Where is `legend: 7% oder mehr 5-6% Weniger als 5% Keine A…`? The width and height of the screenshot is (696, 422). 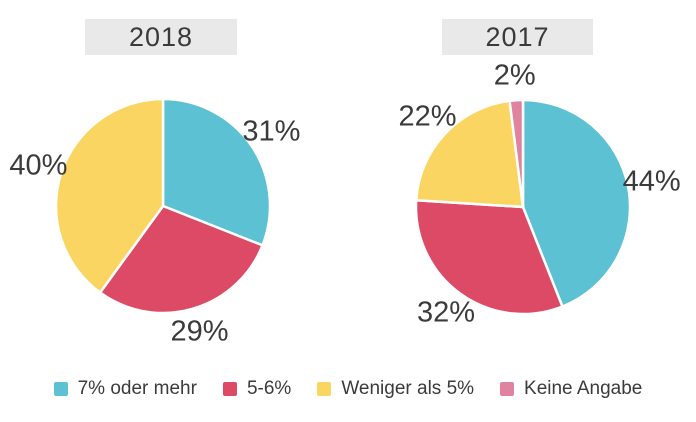
legend: 7% oder mehr 5-6% Weniger als 5% Keine A… is located at coordinates (348, 389).